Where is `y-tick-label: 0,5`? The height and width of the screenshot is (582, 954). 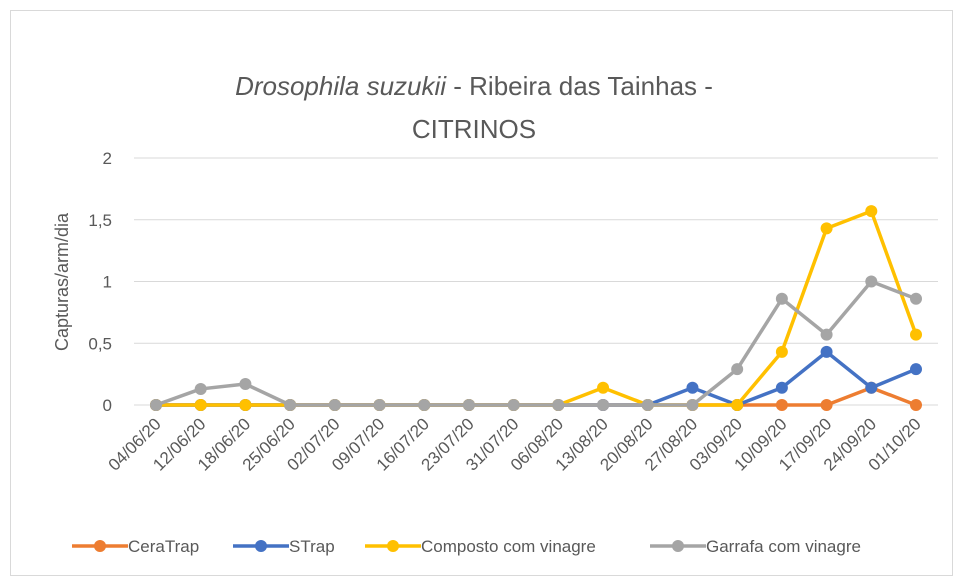 y-tick-label: 0,5 is located at coordinates (100, 343).